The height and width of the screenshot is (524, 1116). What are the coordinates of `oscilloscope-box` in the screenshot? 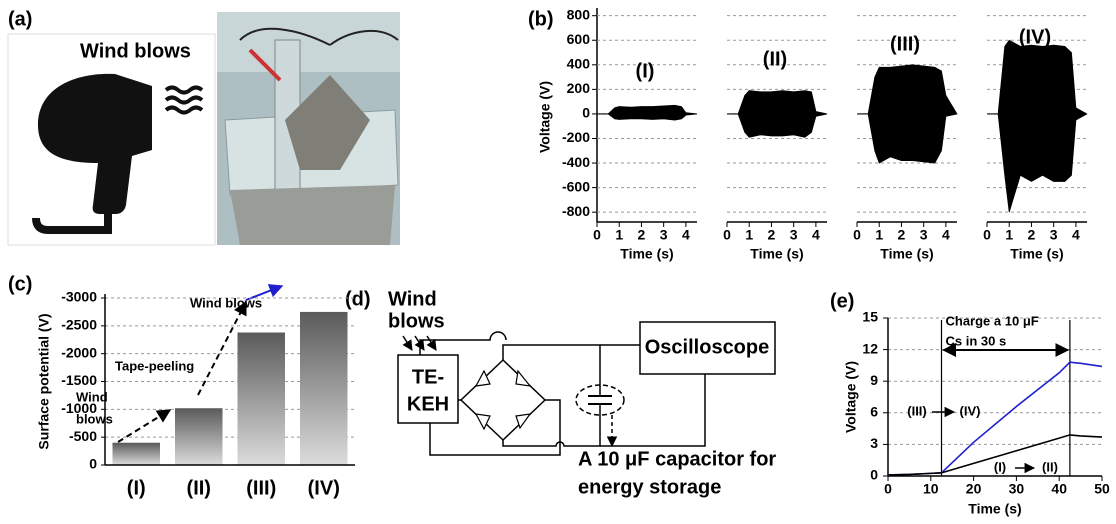 It's located at (707, 348).